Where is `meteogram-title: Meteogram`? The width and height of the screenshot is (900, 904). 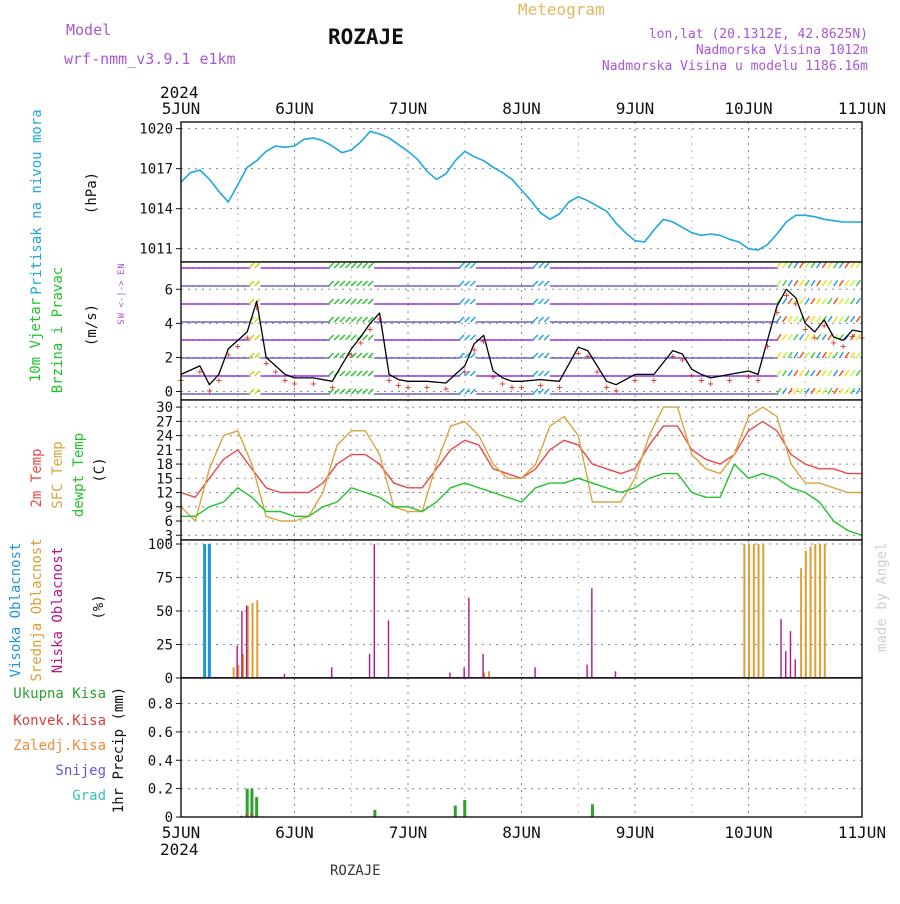 meteogram-title: Meteogram is located at coordinates (561, 9).